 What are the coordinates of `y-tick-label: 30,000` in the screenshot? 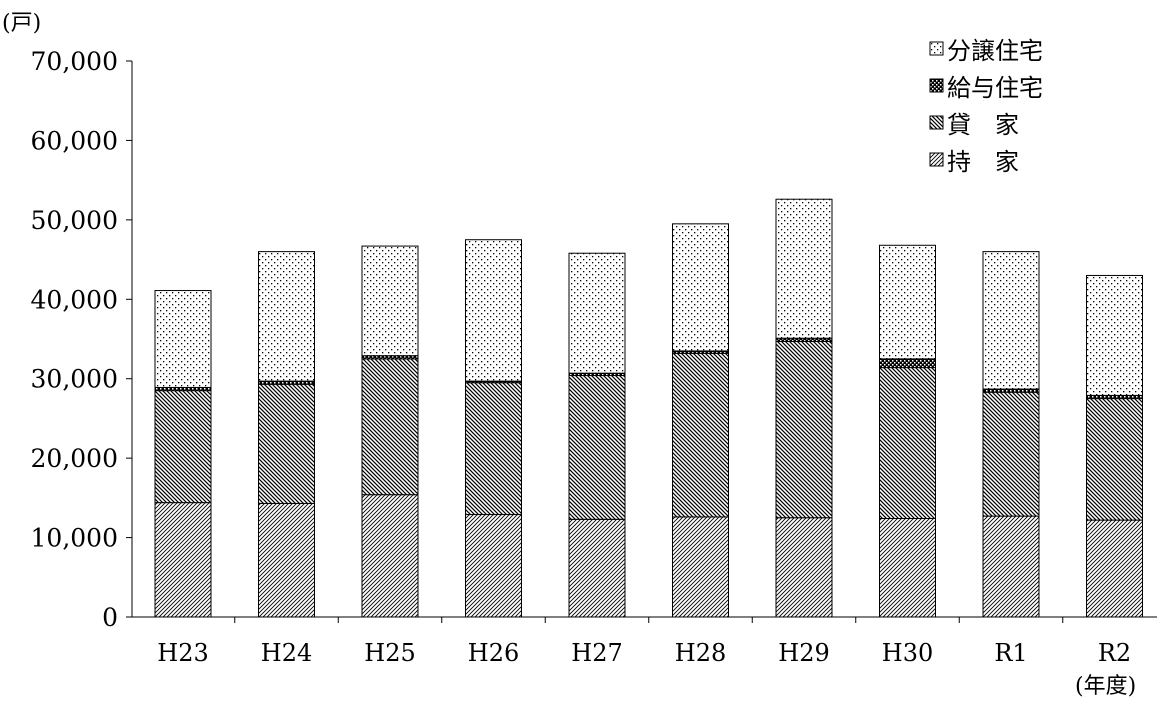 It's located at (74, 379).